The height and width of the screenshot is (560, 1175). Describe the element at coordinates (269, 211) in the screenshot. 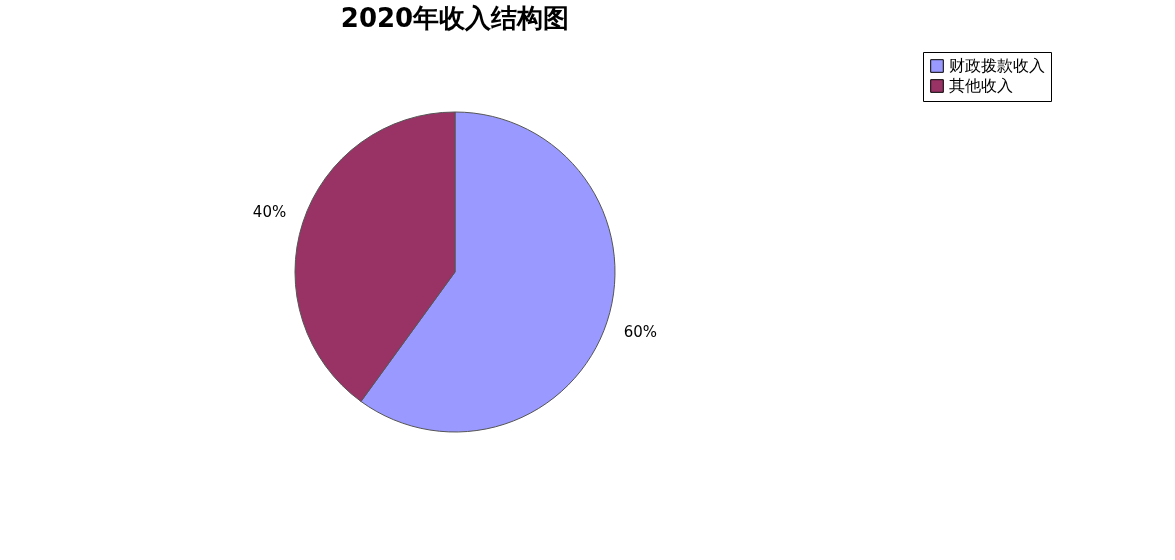

I see `data-label: 40%` at that location.